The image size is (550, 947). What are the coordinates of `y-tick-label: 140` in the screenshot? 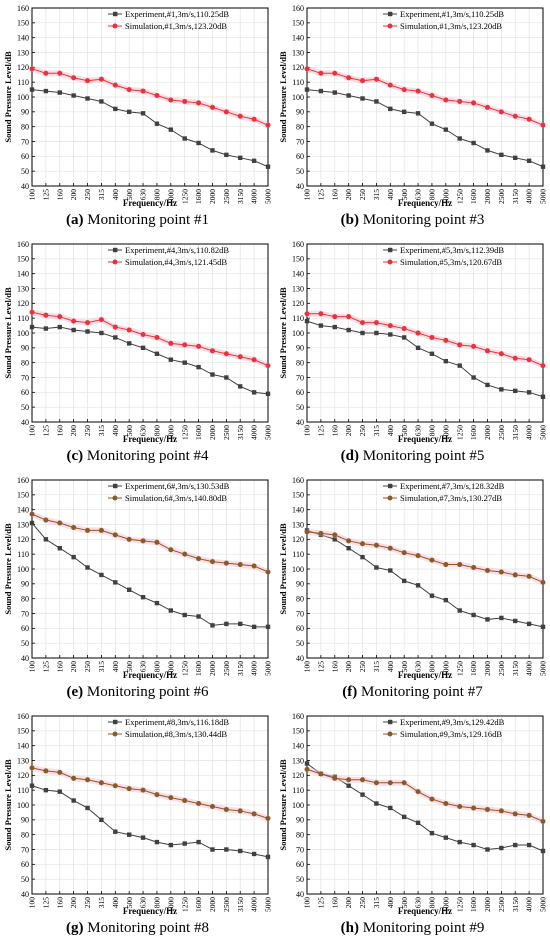 It's located at (23, 509).